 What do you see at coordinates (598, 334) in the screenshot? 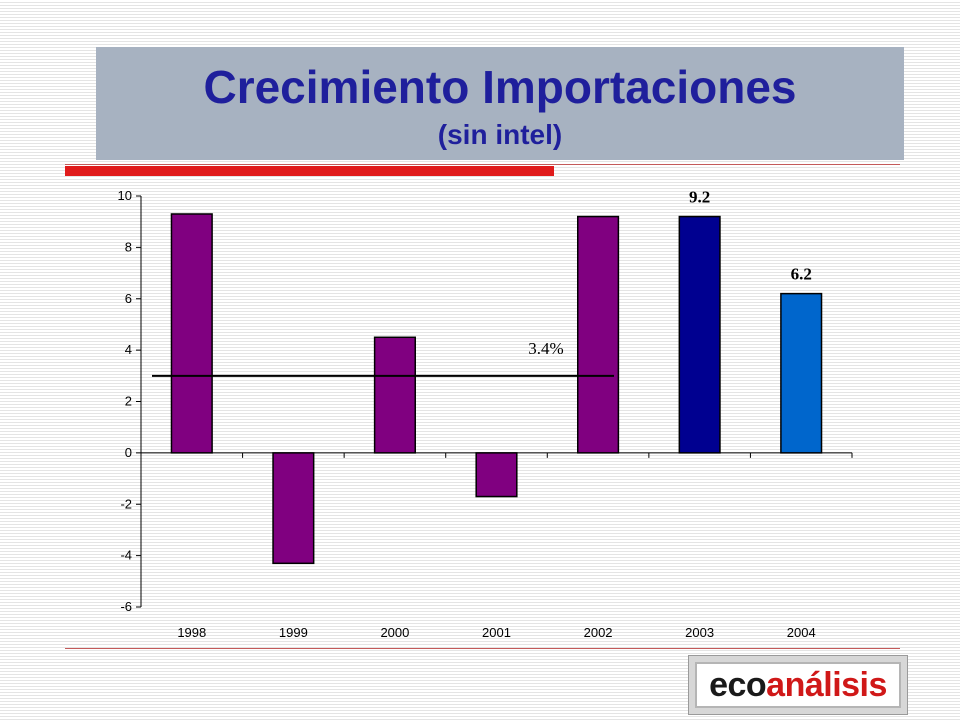
I see `bar-2002` at bounding box center [598, 334].